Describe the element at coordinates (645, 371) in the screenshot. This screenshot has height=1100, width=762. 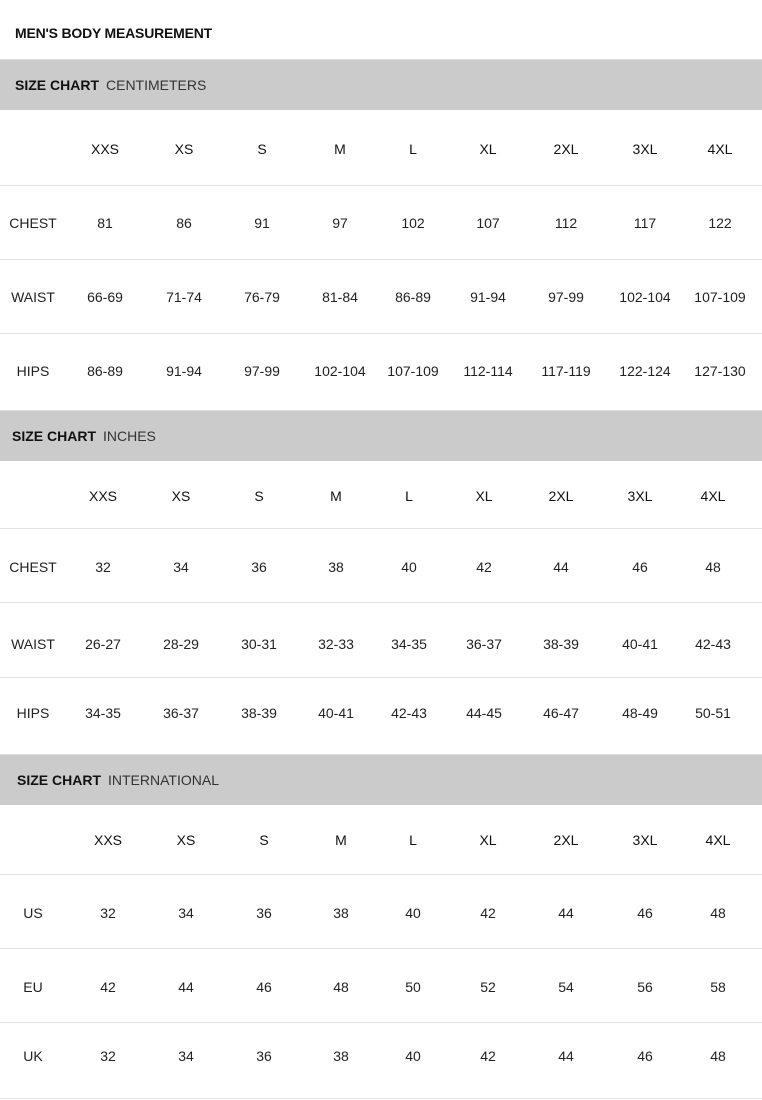
I see `table-cell: 122-124` at that location.